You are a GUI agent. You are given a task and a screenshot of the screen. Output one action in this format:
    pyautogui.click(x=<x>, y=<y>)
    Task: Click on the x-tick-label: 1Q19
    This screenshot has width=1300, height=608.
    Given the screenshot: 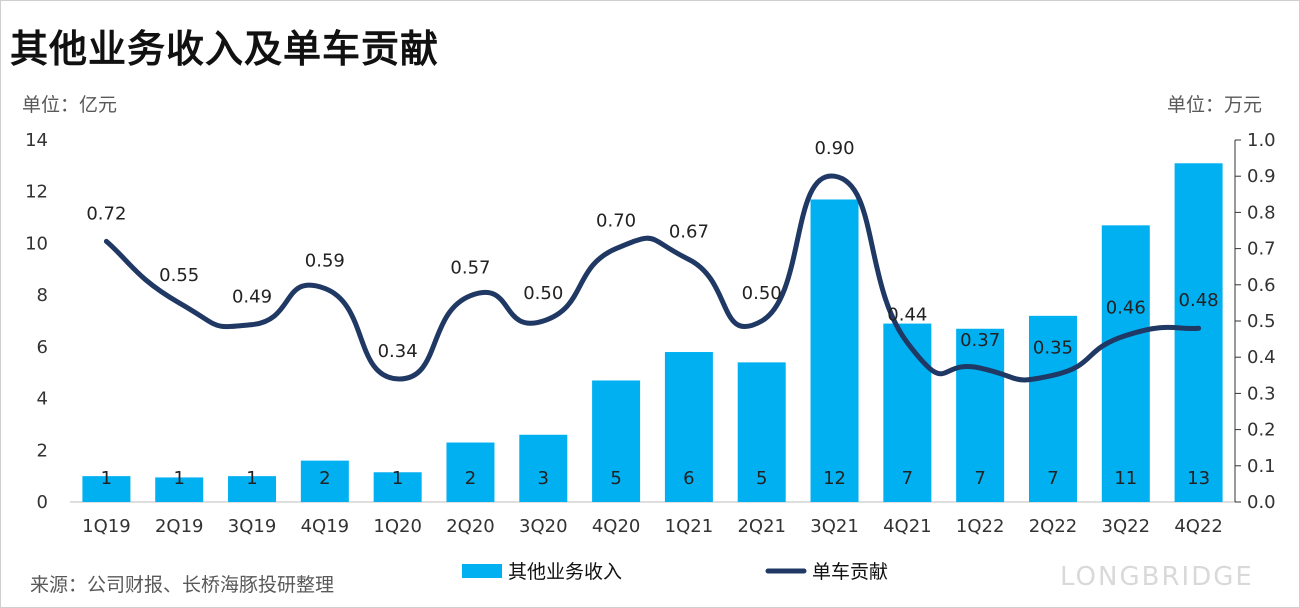 What is the action you would take?
    pyautogui.click(x=106, y=526)
    